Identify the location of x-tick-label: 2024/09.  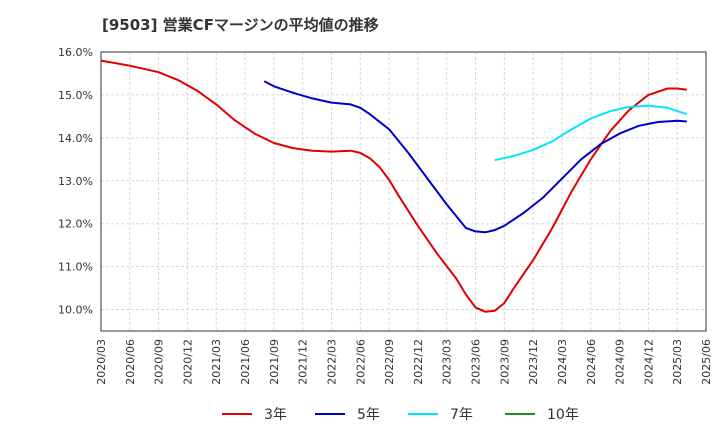
(620, 362).